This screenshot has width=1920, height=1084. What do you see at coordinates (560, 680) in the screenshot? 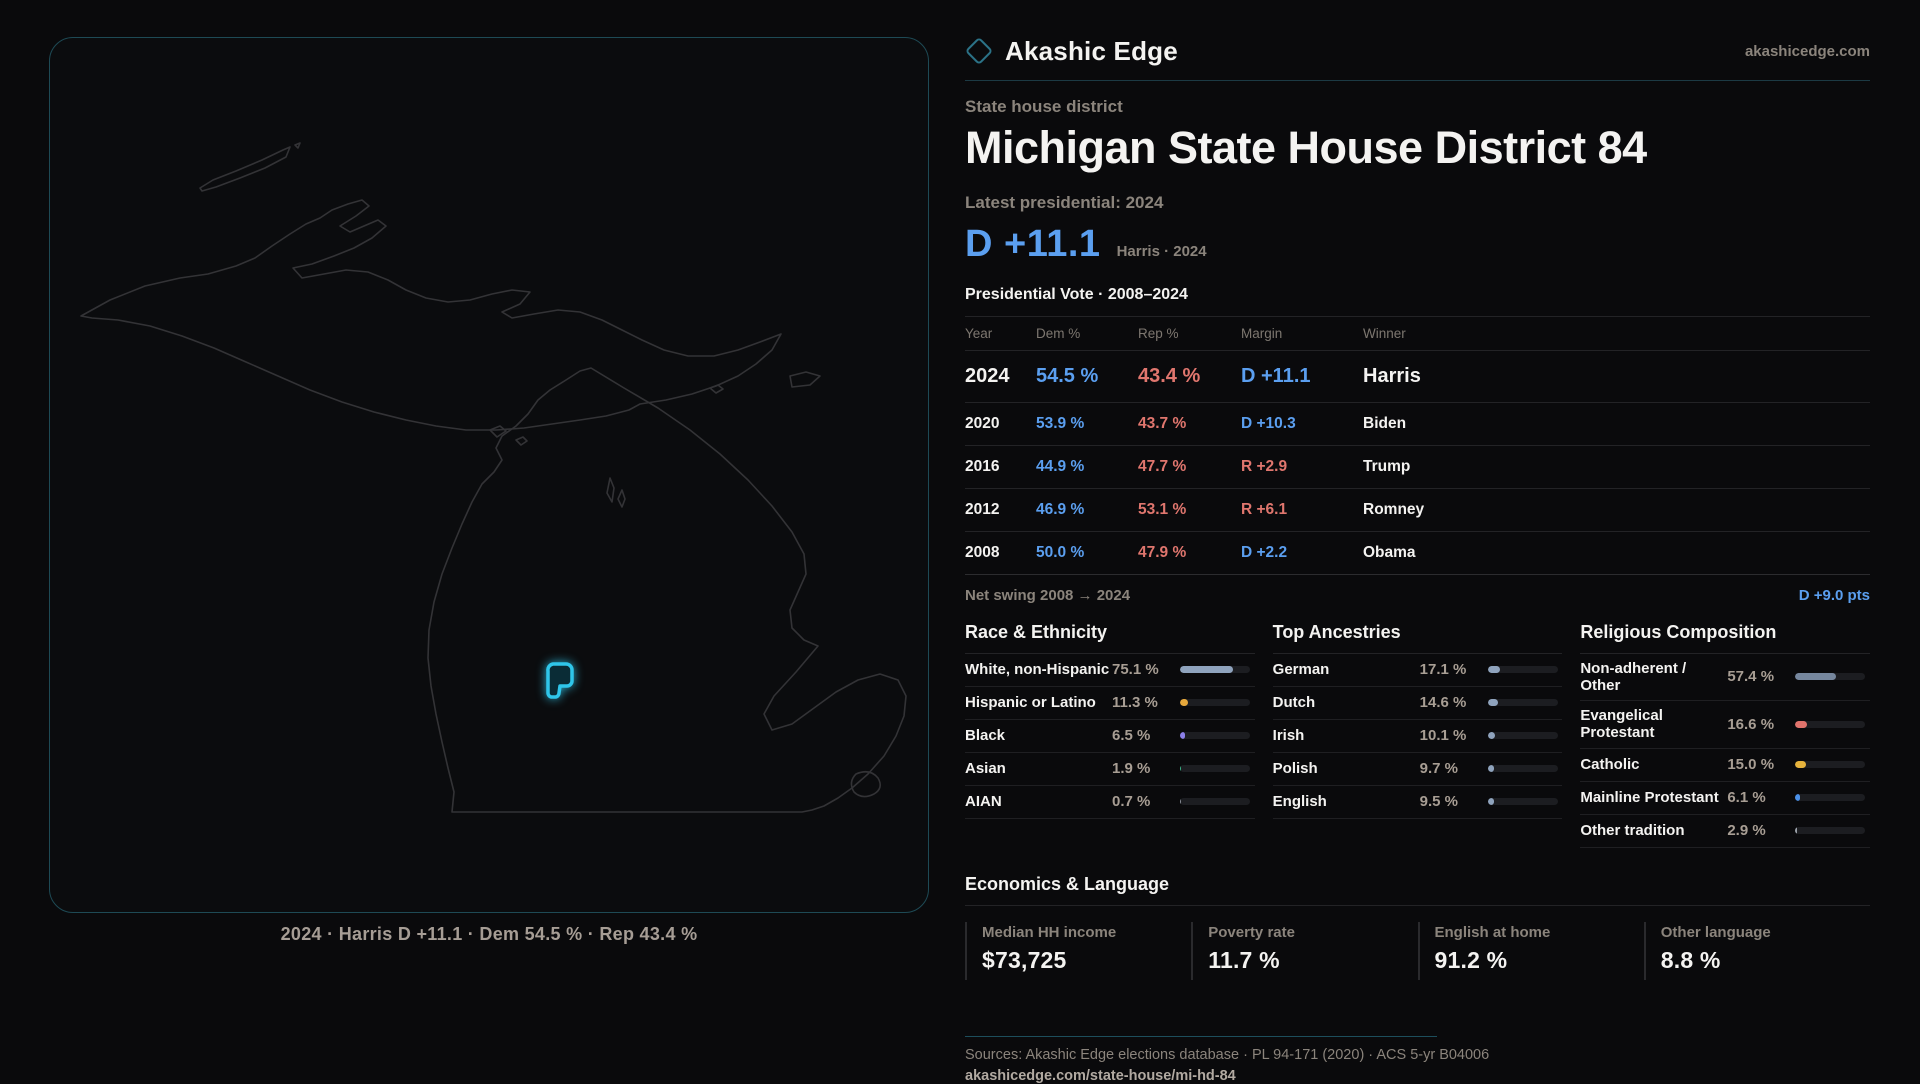
I see `district-highlight-shape` at bounding box center [560, 680].